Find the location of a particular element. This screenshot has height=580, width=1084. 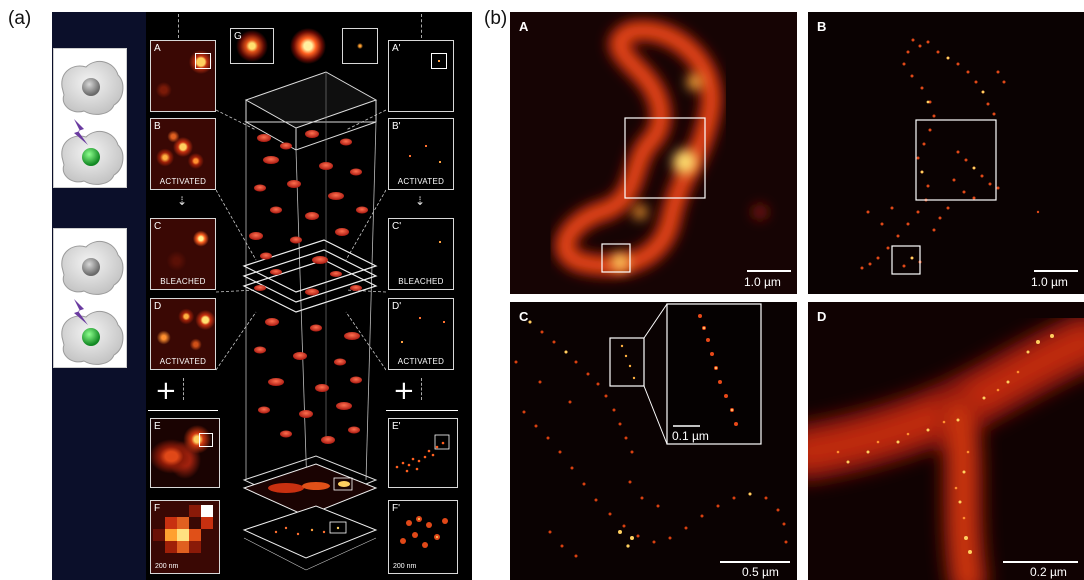

subpanel-f: F 200 nm is located at coordinates (185, 537).